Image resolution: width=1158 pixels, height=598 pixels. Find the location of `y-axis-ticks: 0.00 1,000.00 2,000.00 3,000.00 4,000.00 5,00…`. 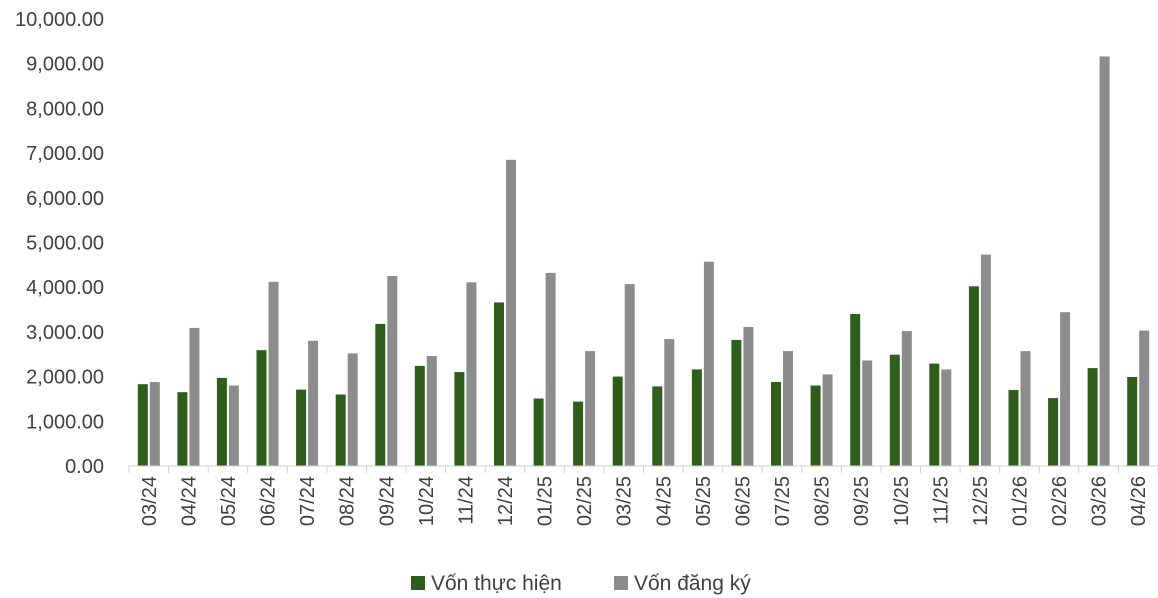

y-axis-ticks: 0.00 1,000.00 2,000.00 3,000.00 4,000.00 5,00… is located at coordinates (59, 243).